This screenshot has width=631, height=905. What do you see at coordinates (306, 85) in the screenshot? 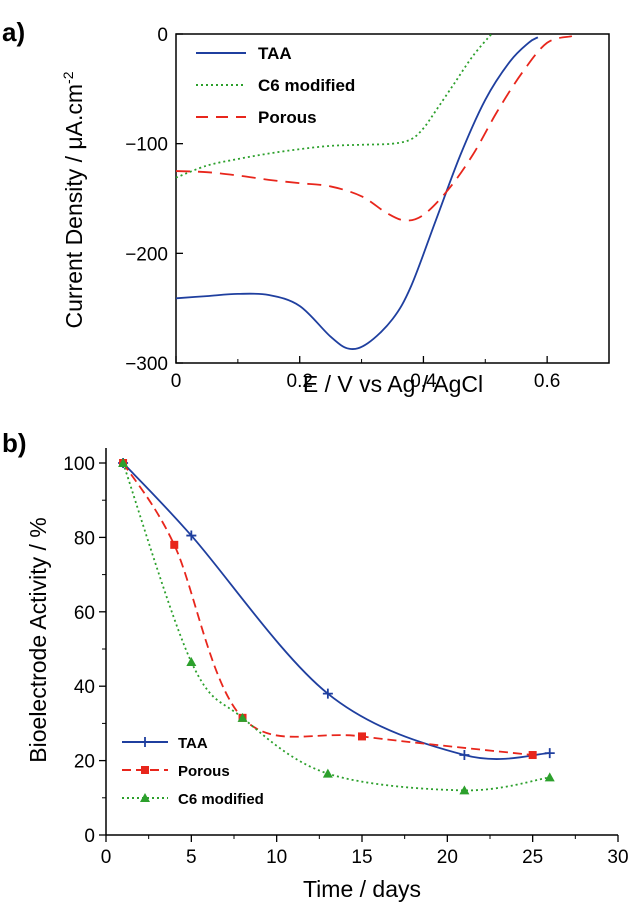
I see `legend-a-c6-label: C6 modified` at bounding box center [306, 85].